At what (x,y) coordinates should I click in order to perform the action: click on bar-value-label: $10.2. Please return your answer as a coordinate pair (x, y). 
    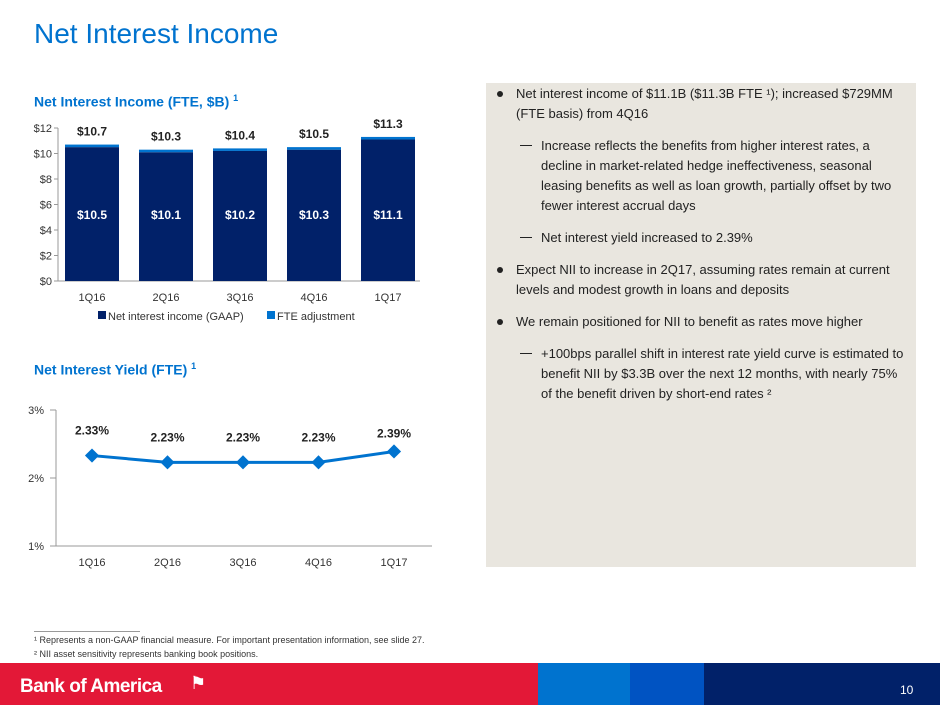
    Looking at the image, I should click on (240, 215).